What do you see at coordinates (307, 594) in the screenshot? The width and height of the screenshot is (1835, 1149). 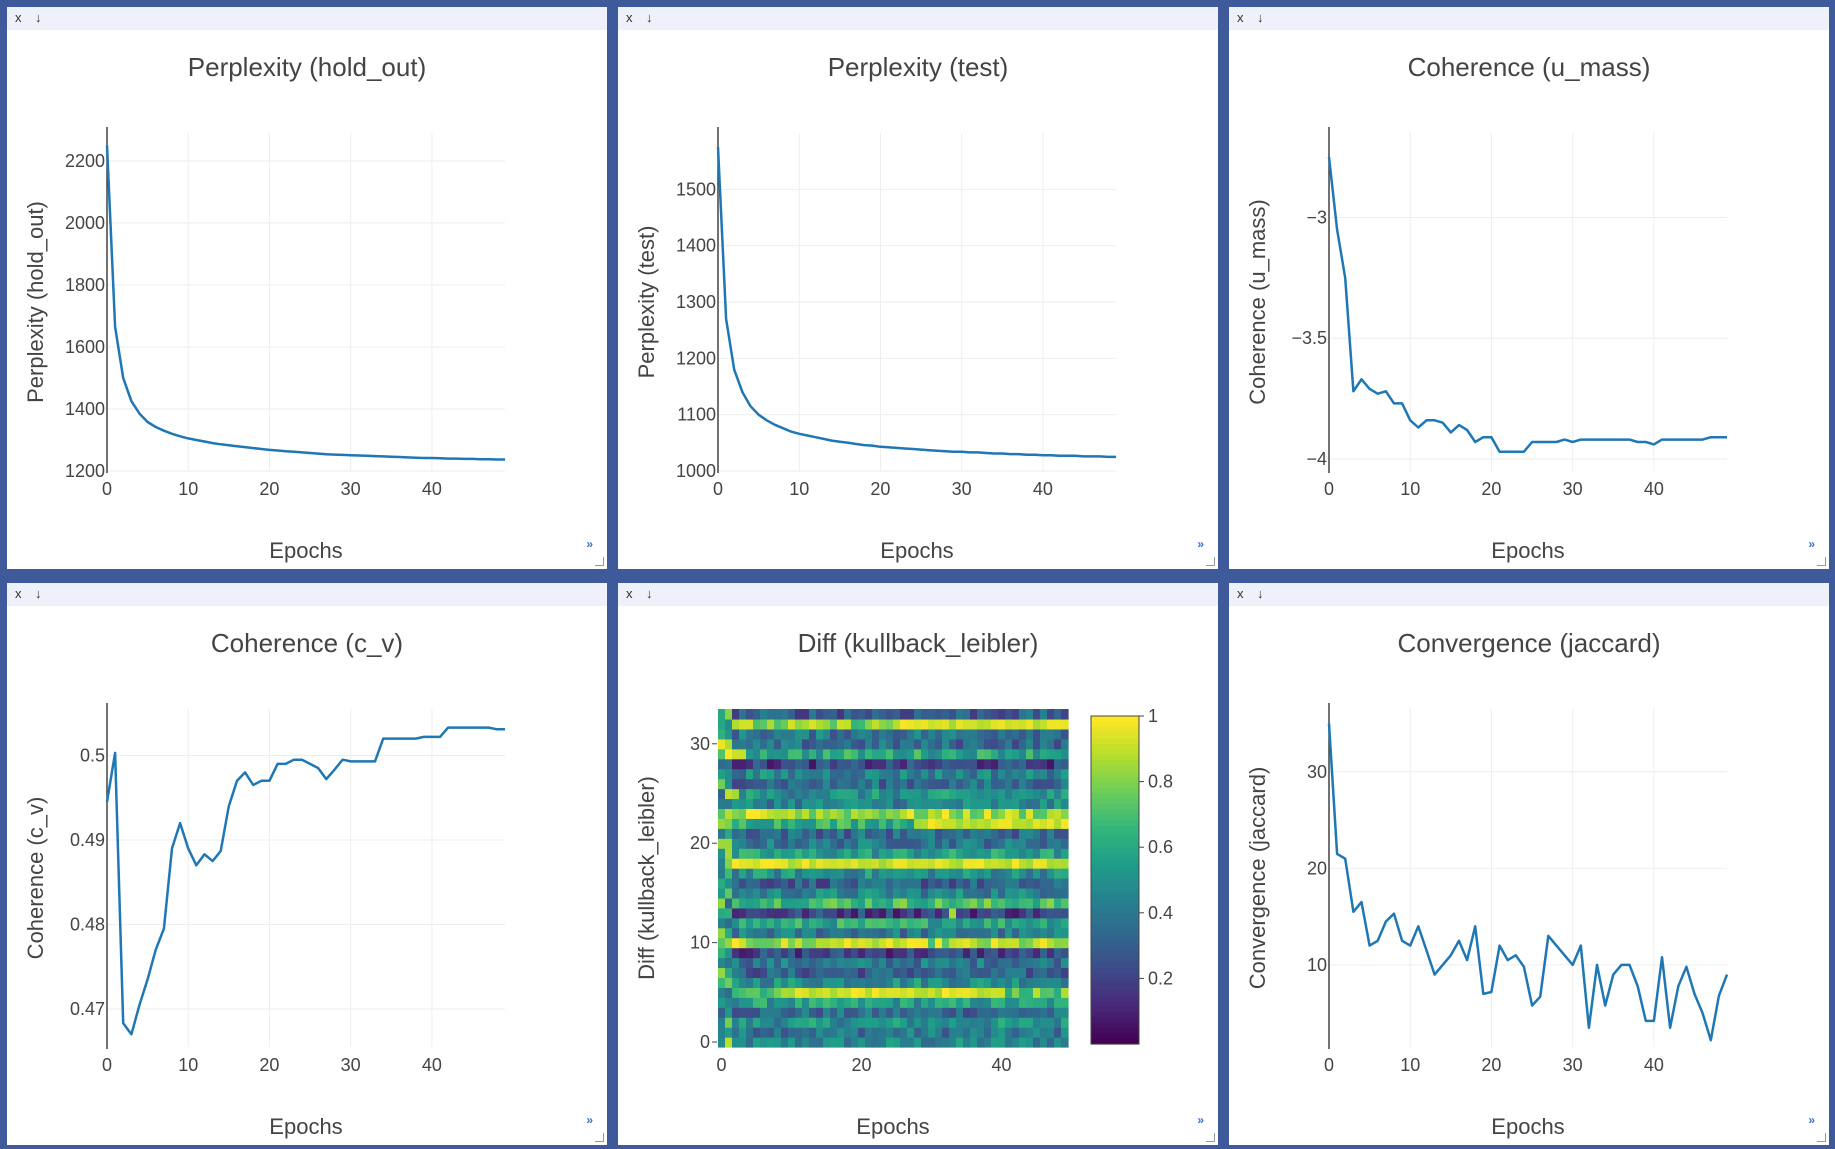 I see `pane-toolbar: x ↓` at bounding box center [307, 594].